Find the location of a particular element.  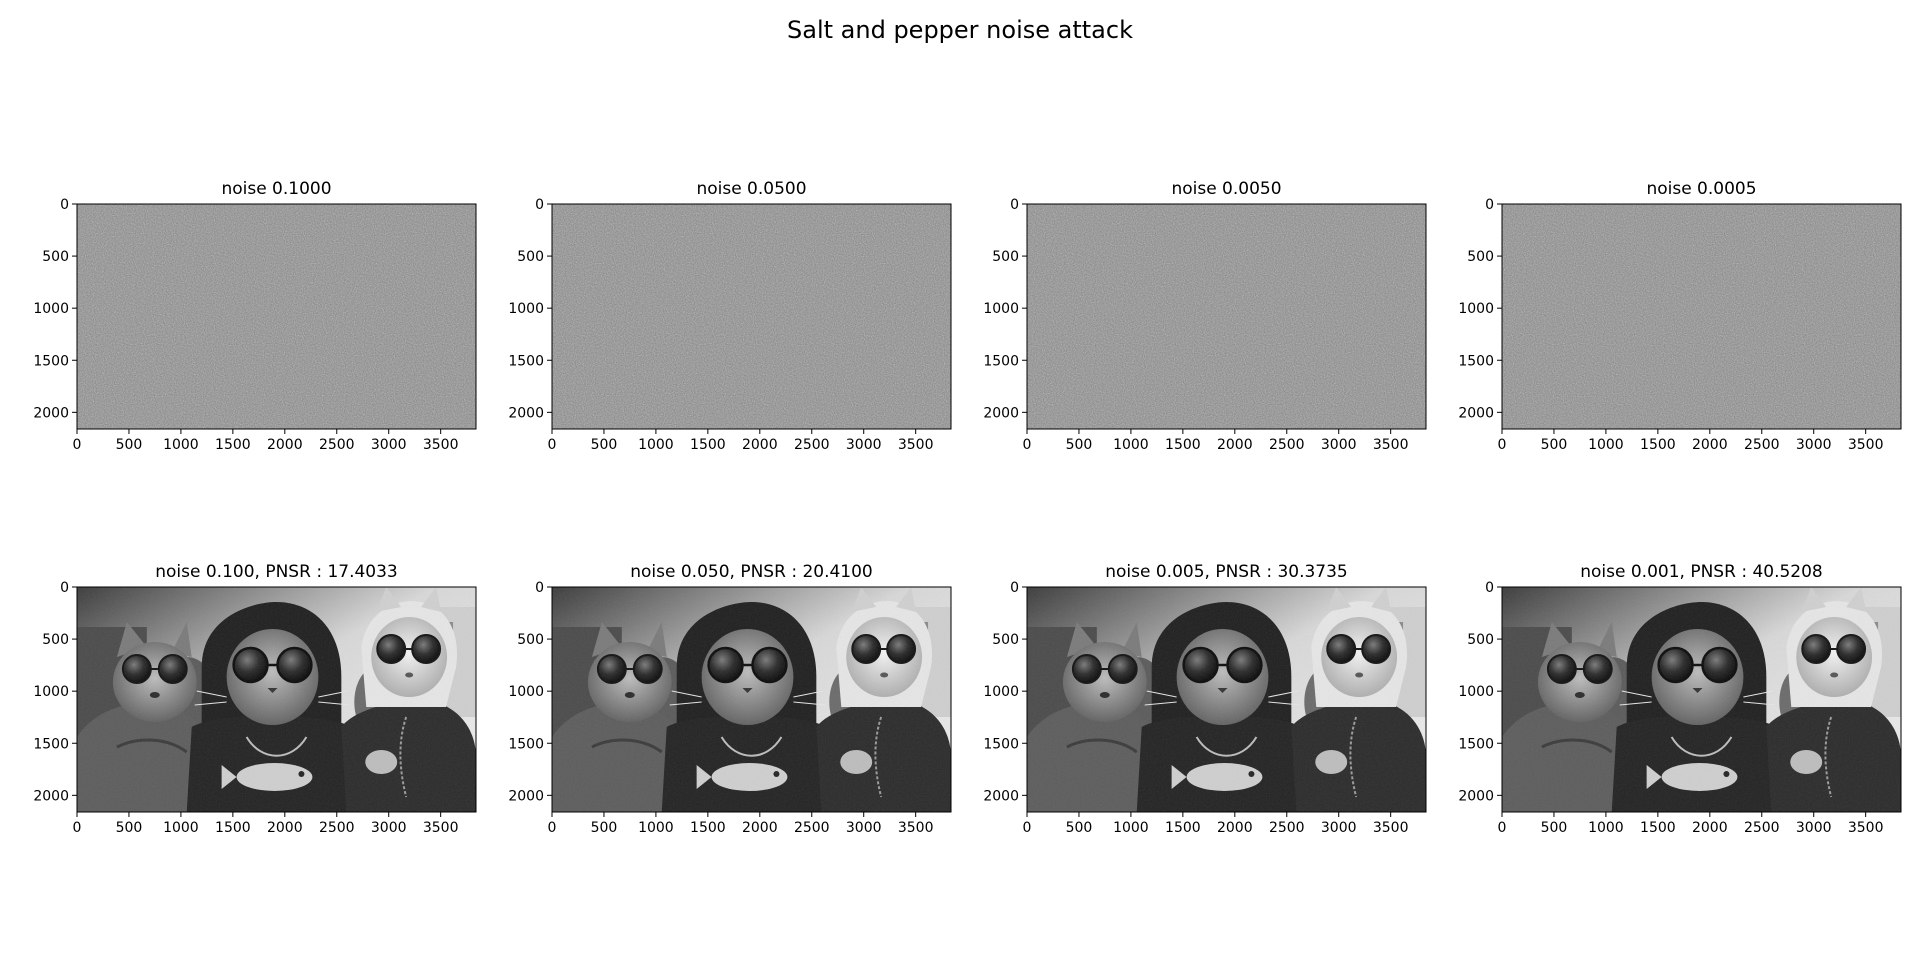

subplot-title: noise 0.050, PNSR : 20.4100 is located at coordinates (751, 572).